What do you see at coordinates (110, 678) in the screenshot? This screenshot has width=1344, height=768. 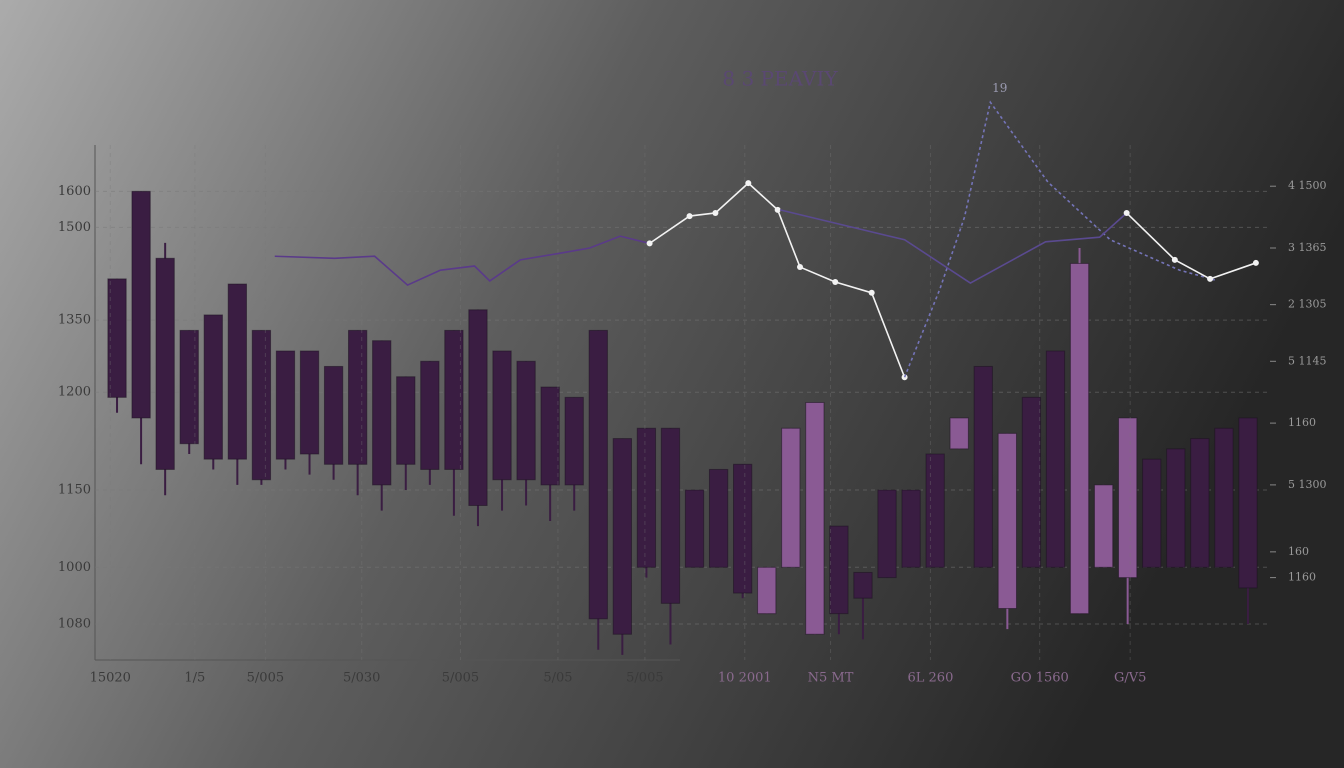 I see `x-tick-label: 15020` at bounding box center [110, 678].